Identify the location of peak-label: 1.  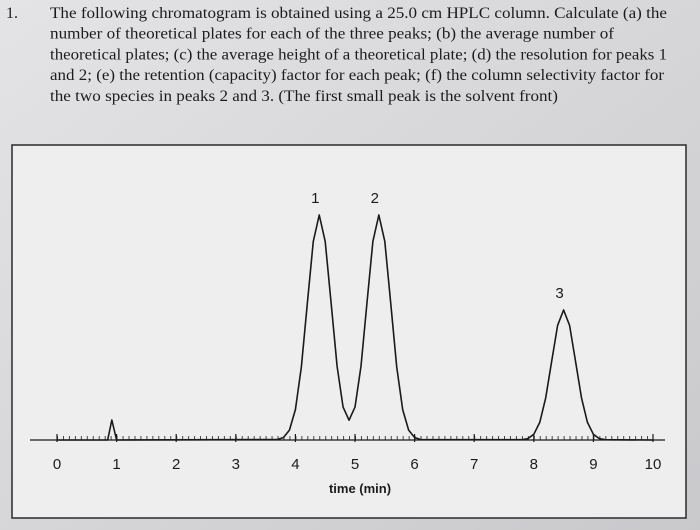
(315, 198).